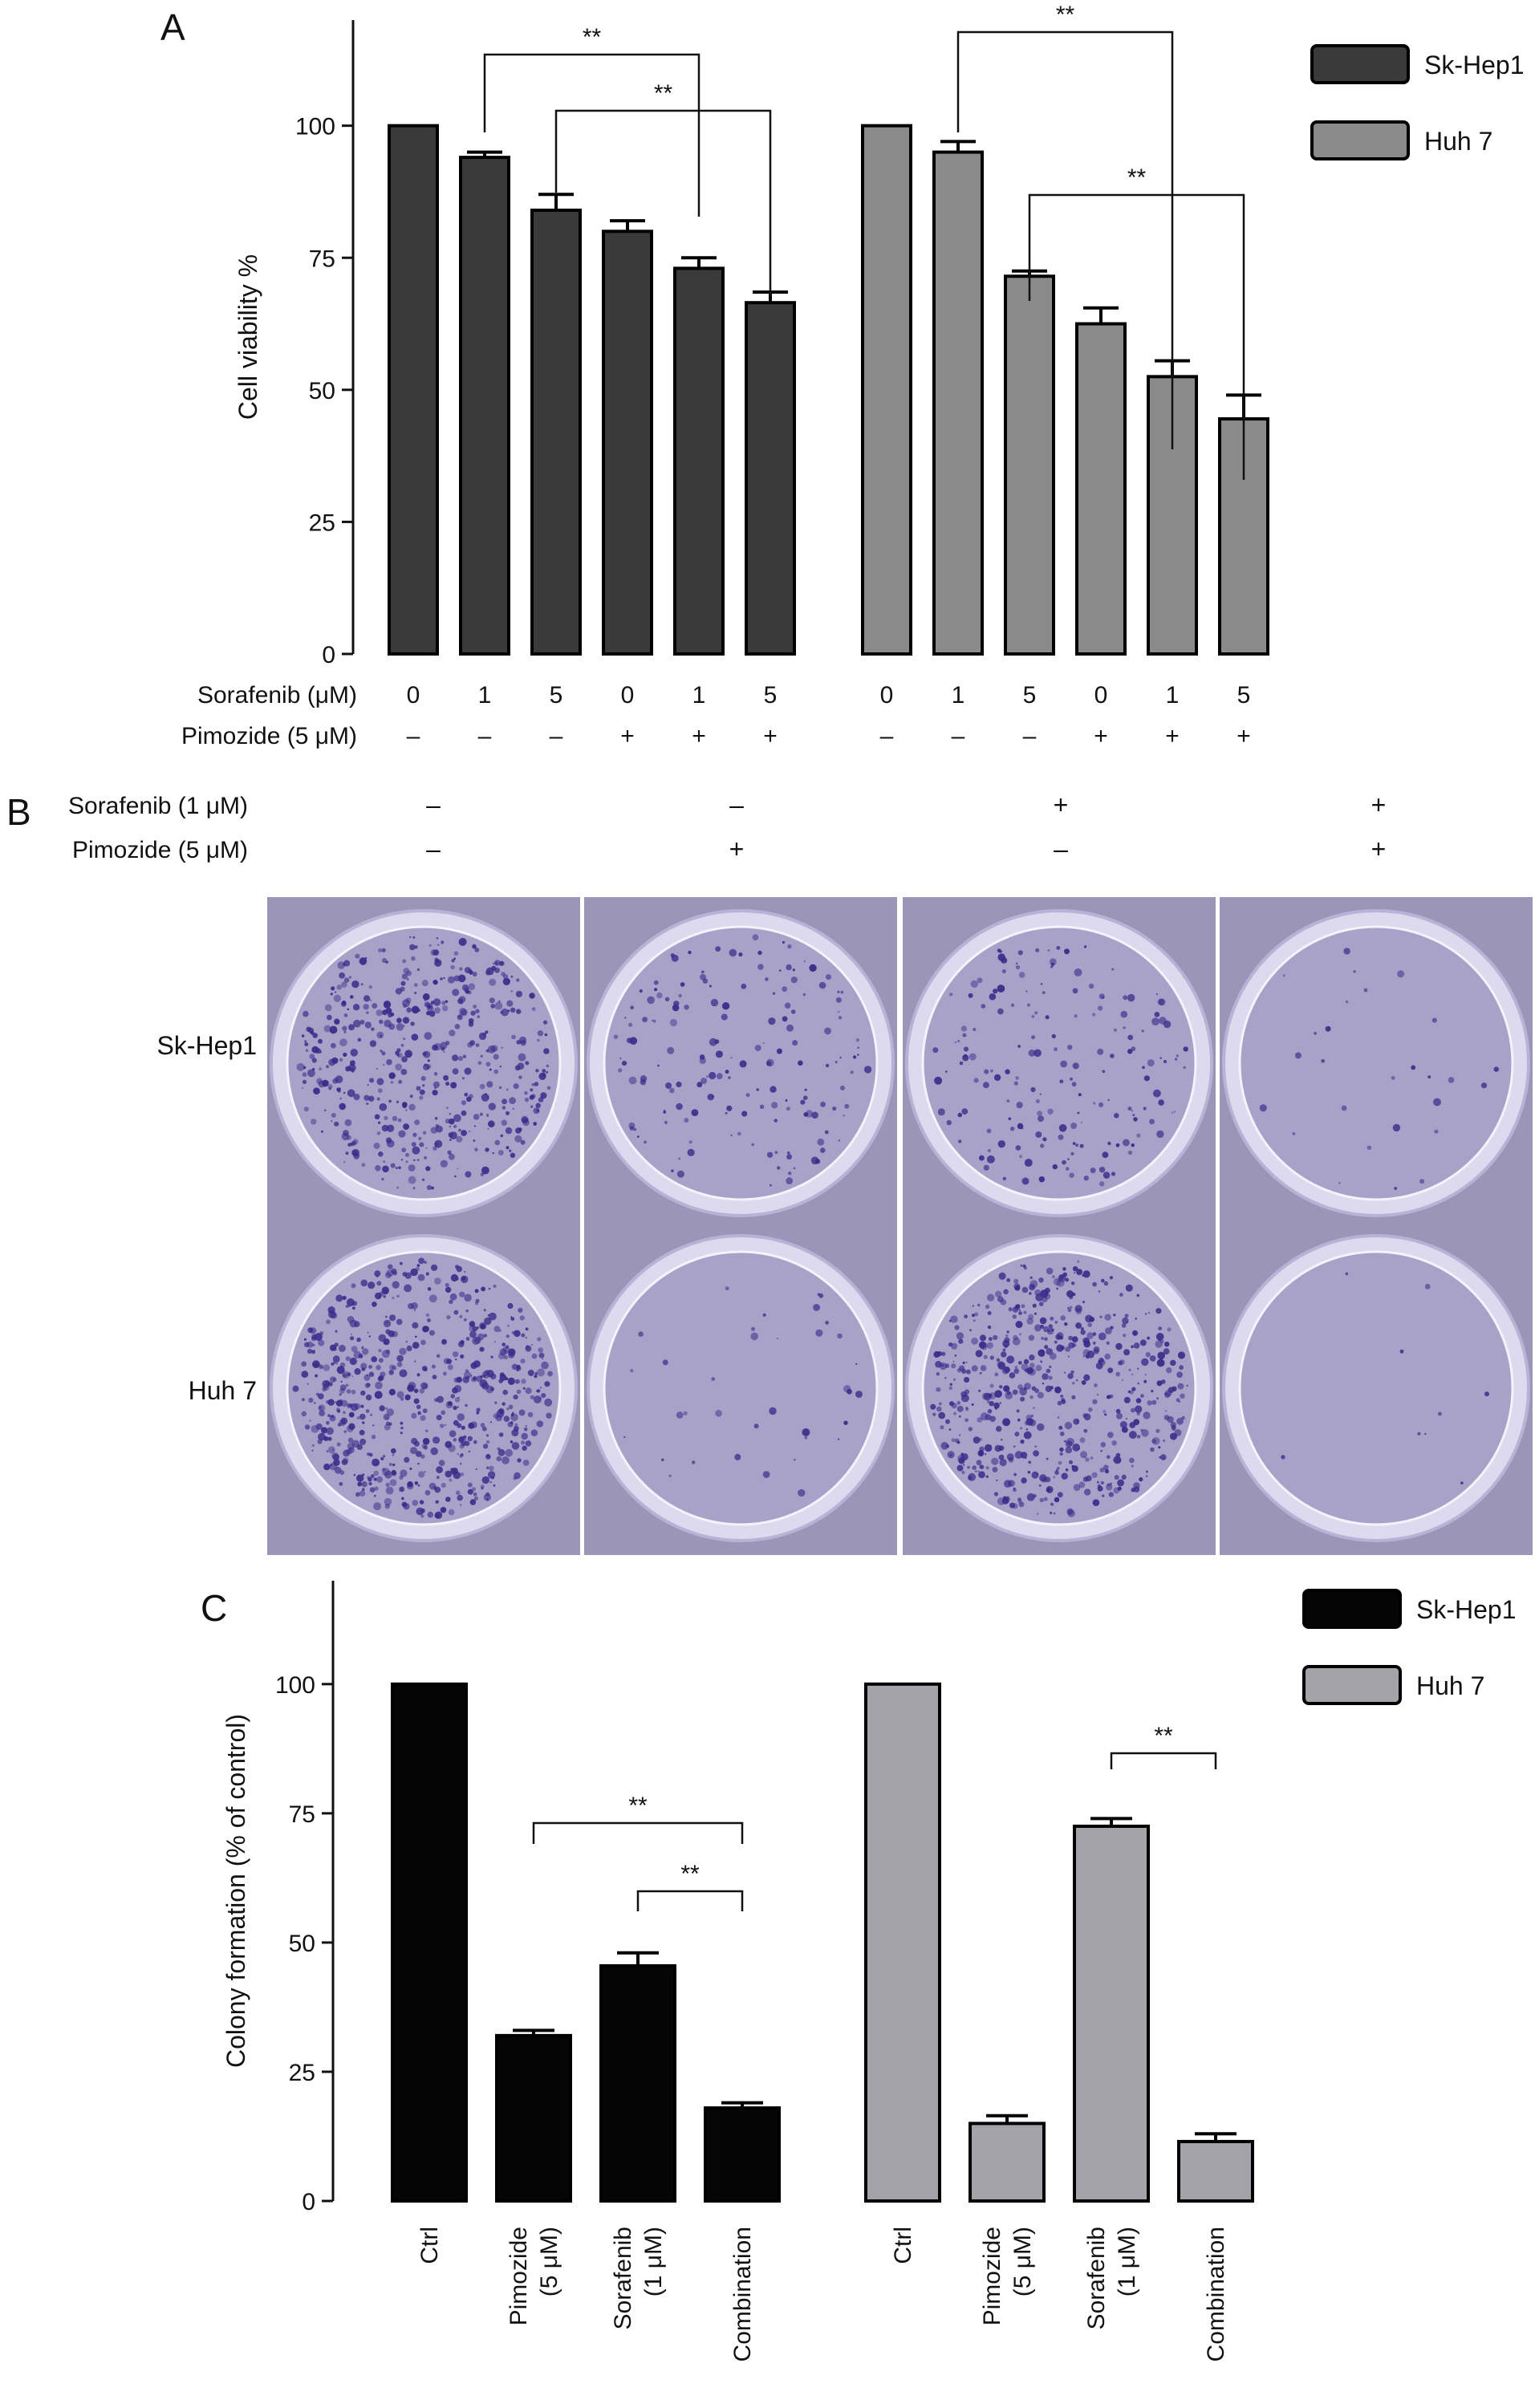  What do you see at coordinates (207, 1045) in the screenshot?
I see `row-label-sk-hep1: Sk-Hep1` at bounding box center [207, 1045].